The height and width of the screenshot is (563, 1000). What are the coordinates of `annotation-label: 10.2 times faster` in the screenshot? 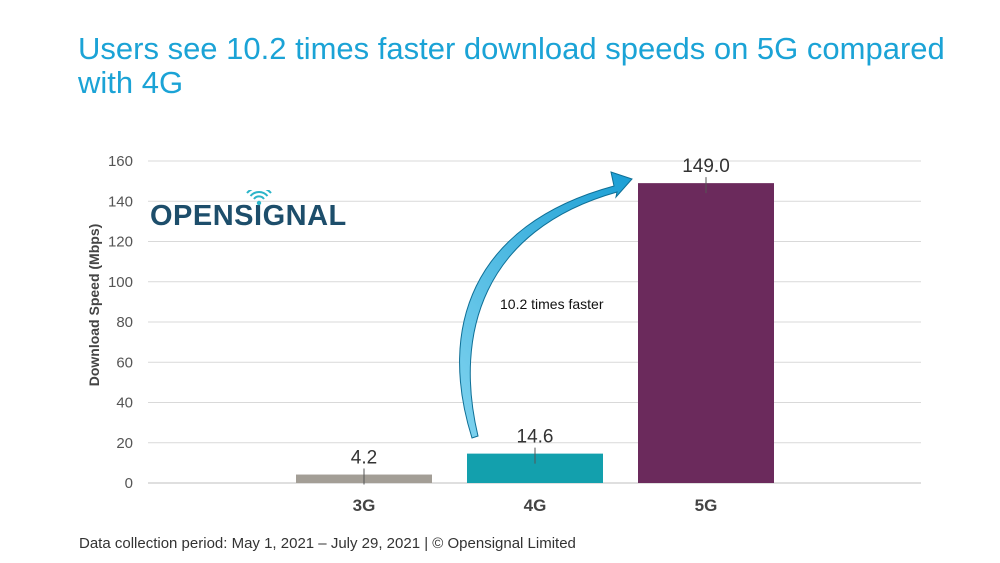 It's located at (552, 304).